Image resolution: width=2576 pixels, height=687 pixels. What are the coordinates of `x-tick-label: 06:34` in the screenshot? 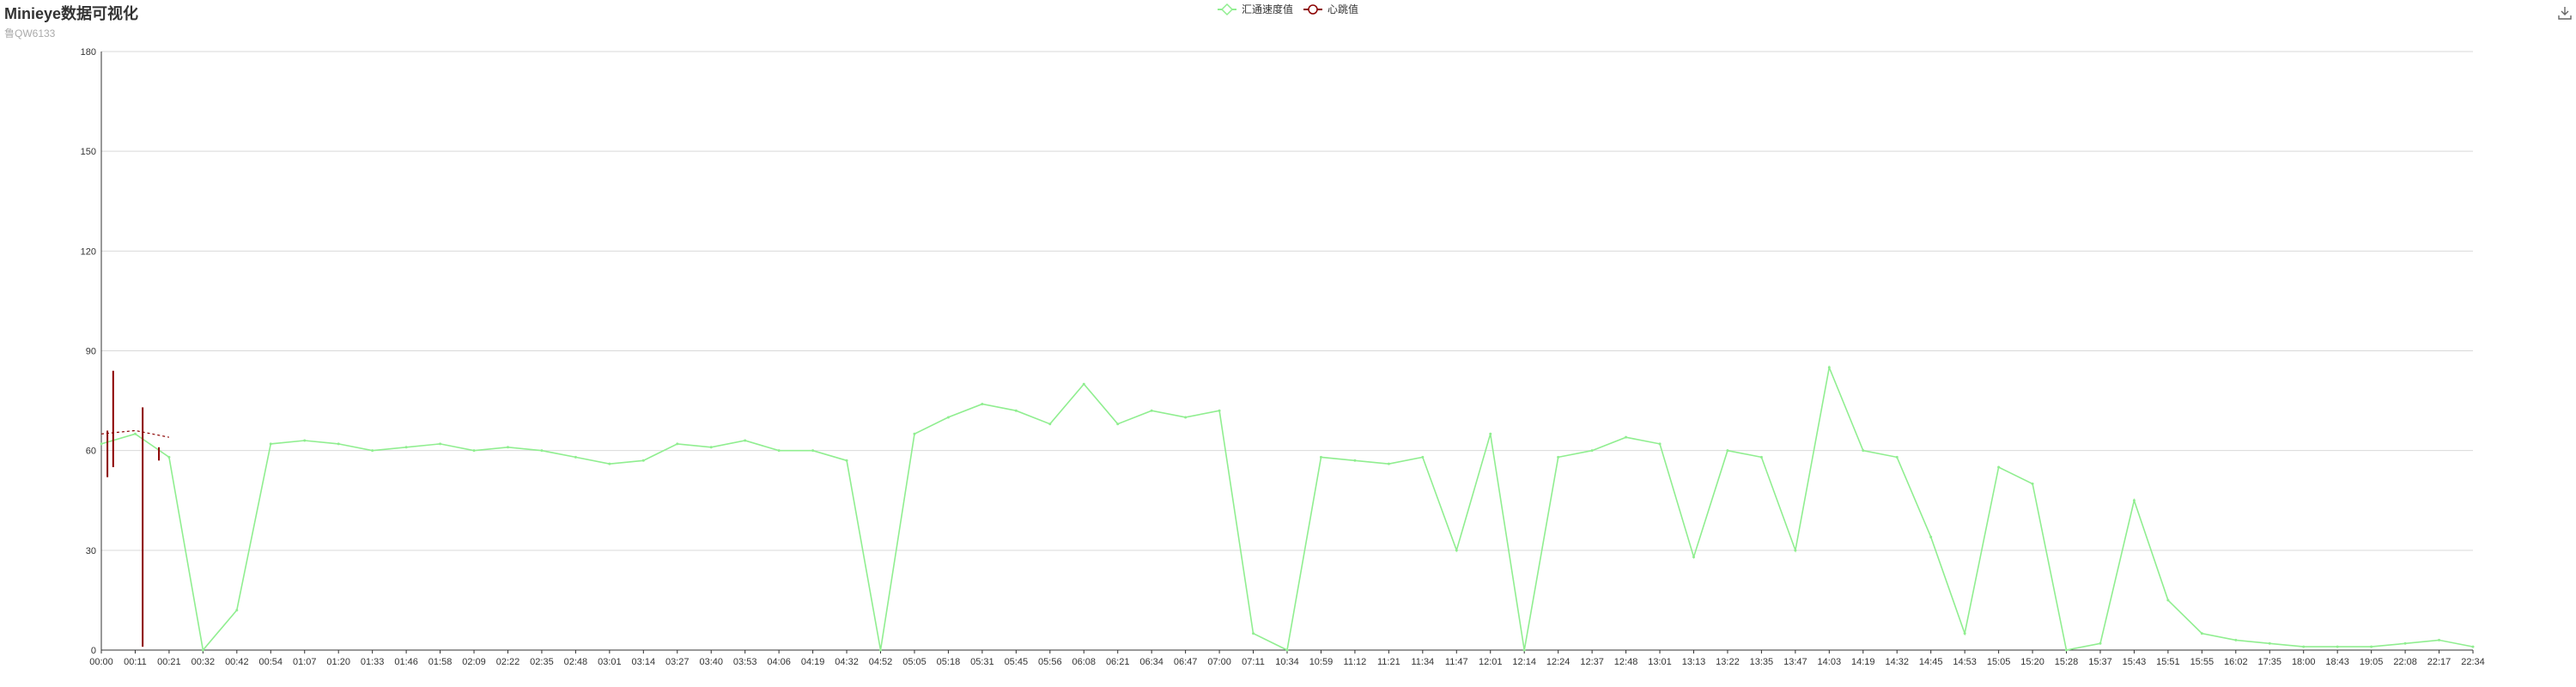 It's located at (1151, 662).